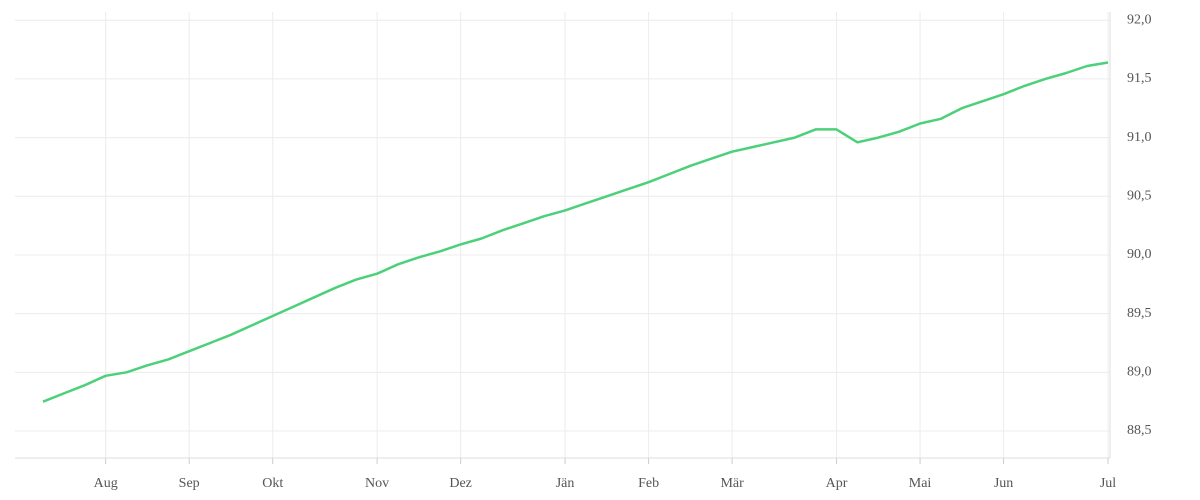  I want to click on x-tick-label: Mär, so click(732, 483).